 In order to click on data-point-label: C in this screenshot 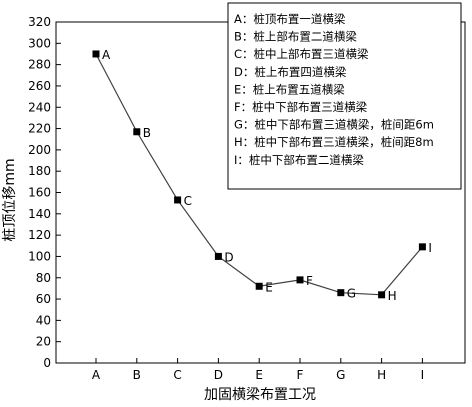, I will do `click(188, 201)`.